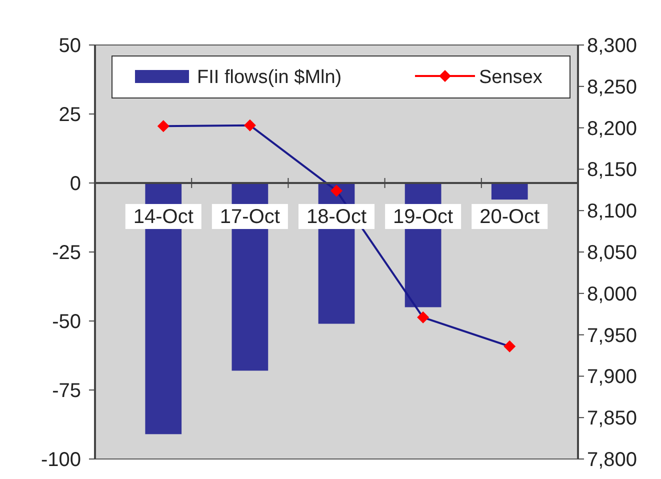 Image resolution: width=661 pixels, height=479 pixels. What do you see at coordinates (510, 217) in the screenshot?
I see `x-tick-label: 20-Oct` at bounding box center [510, 217].